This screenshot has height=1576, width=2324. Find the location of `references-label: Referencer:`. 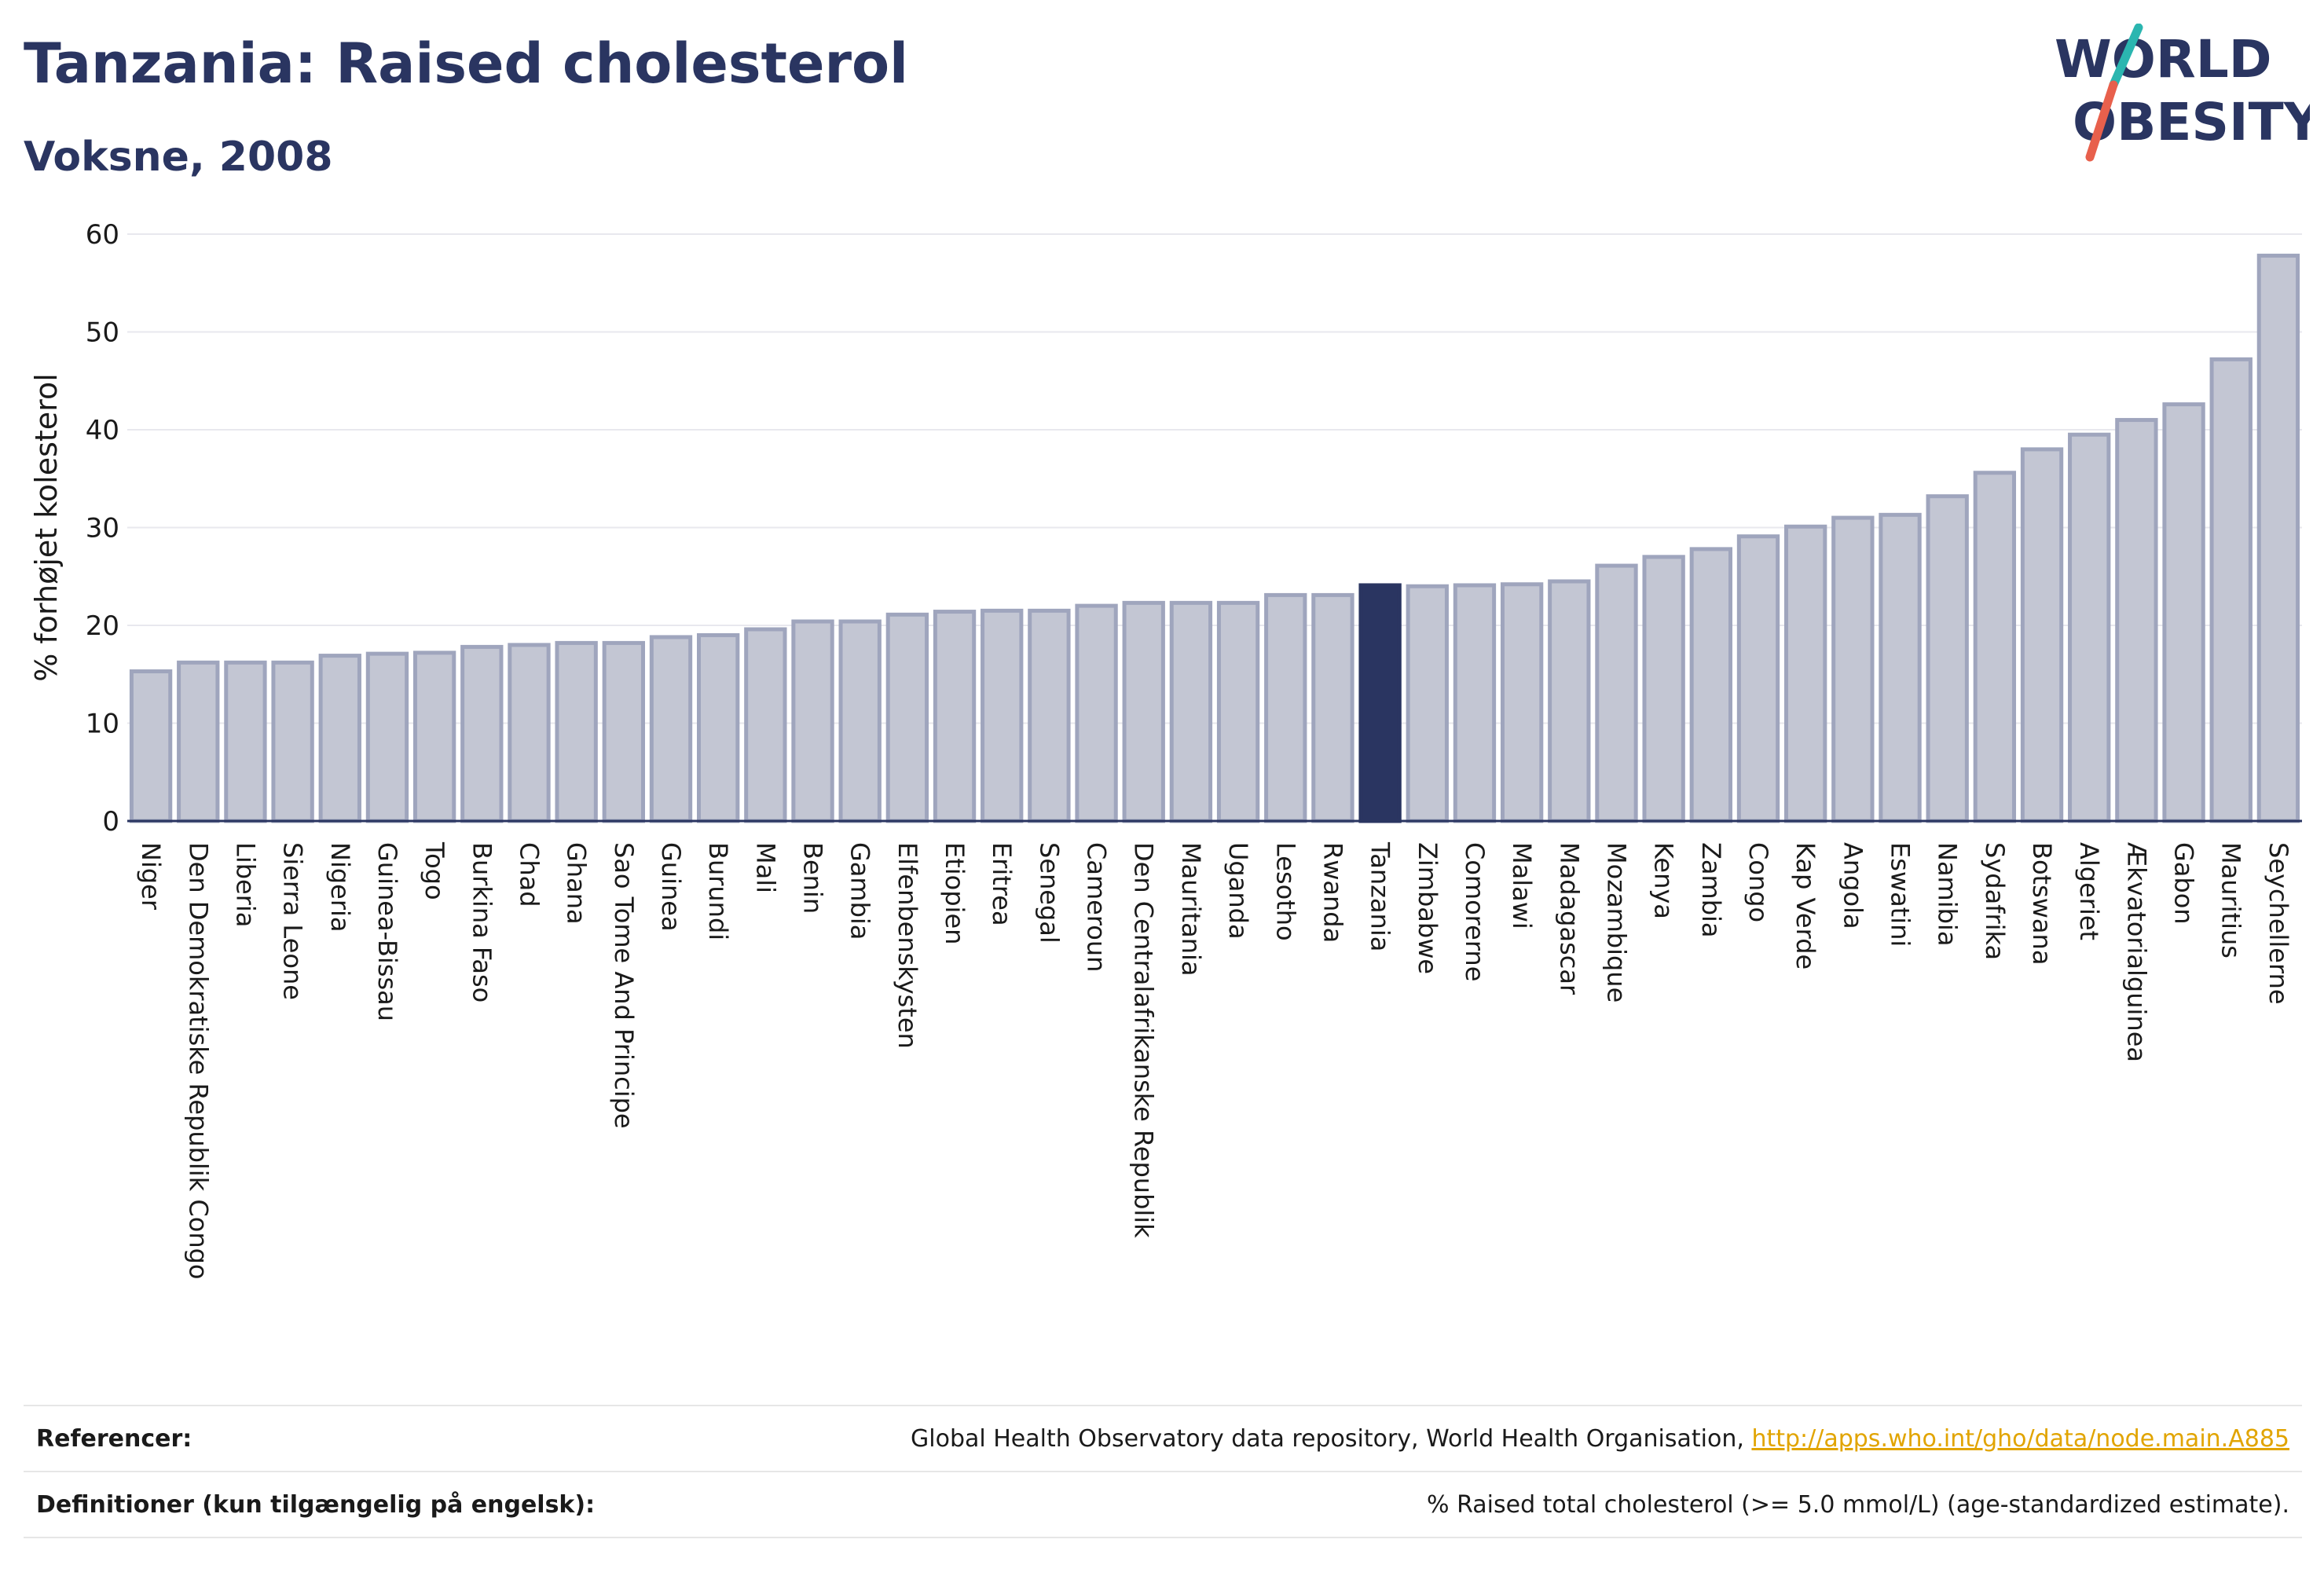

references-label: Referencer: is located at coordinates (114, 1438).